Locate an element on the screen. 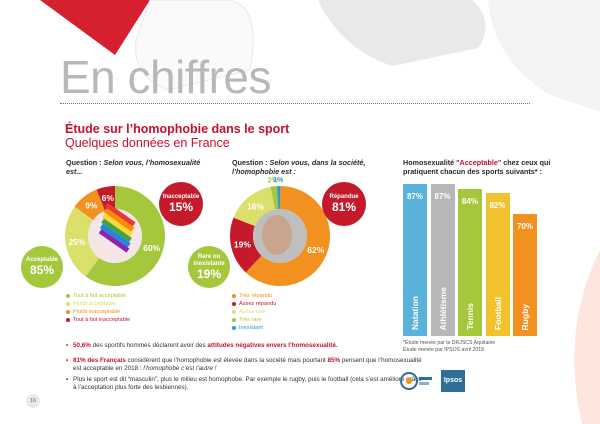 The width and height of the screenshot is (600, 424). bullet-highlight: 50,6% is located at coordinates (82, 345).